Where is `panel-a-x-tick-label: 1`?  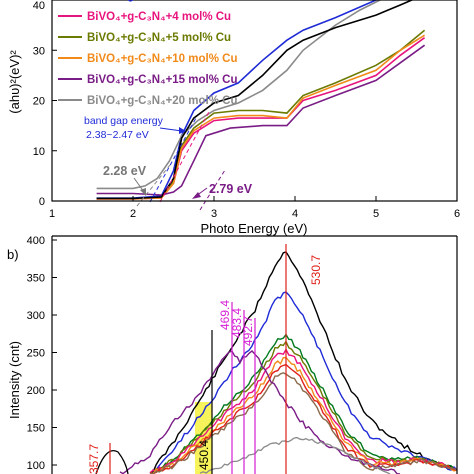
panel-a-x-tick-label: 1 is located at coordinates (52, 214).